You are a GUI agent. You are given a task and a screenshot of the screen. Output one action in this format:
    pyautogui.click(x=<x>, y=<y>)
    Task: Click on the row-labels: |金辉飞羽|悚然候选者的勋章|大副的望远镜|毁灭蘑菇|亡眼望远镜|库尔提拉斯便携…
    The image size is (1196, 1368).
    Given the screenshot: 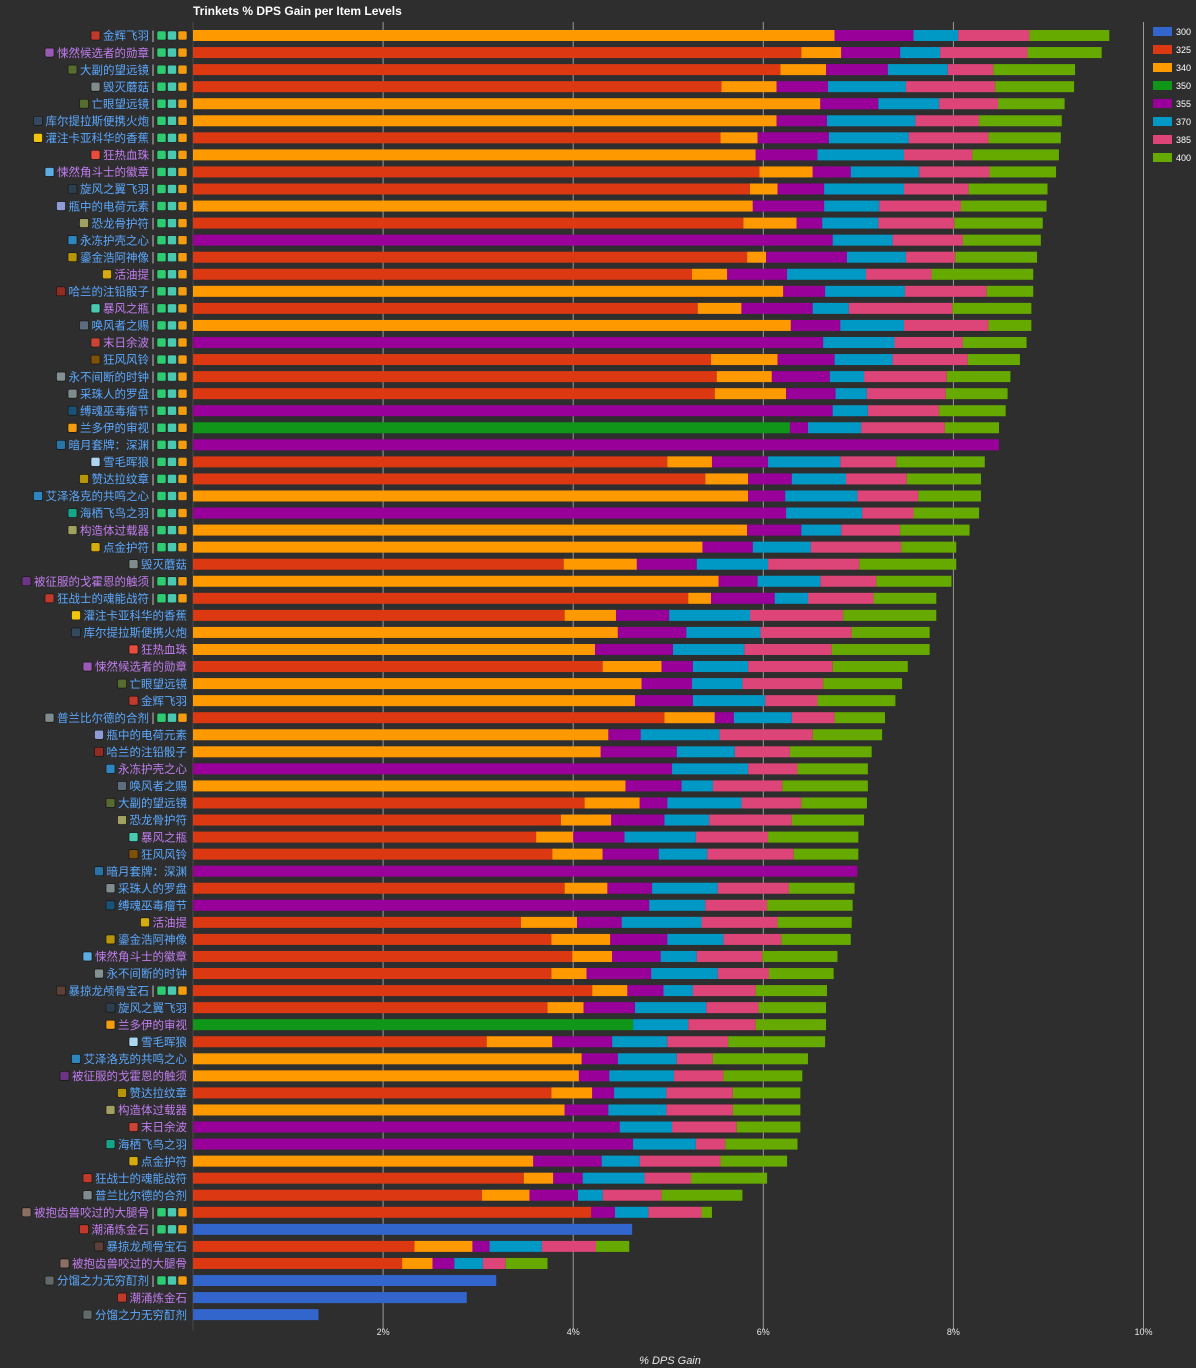 What is the action you would take?
    pyautogui.click(x=104, y=675)
    